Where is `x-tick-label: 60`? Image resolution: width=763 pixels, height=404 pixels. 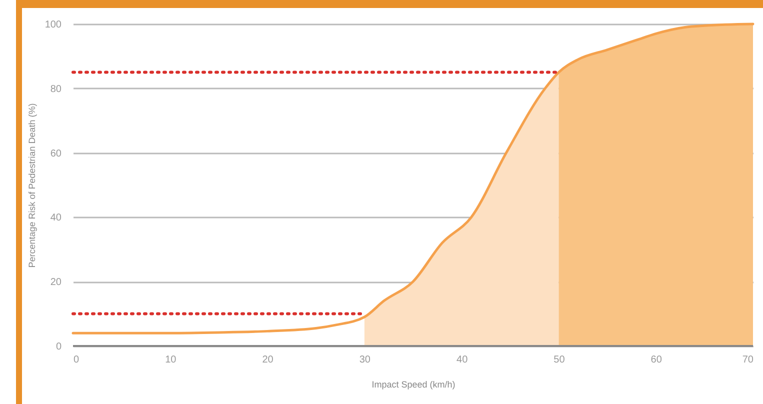 x-tick-label: 60 is located at coordinates (656, 360).